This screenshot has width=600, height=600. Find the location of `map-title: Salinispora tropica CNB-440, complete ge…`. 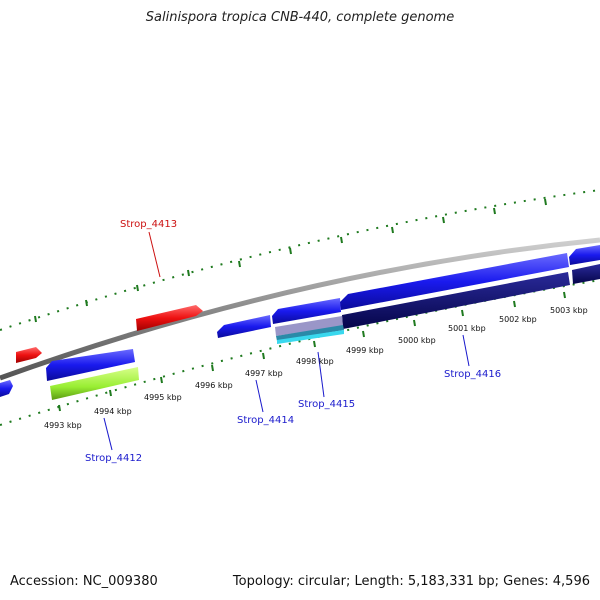

map-title: Salinispora tropica CNB-440, complete ge… is located at coordinates (300, 17).